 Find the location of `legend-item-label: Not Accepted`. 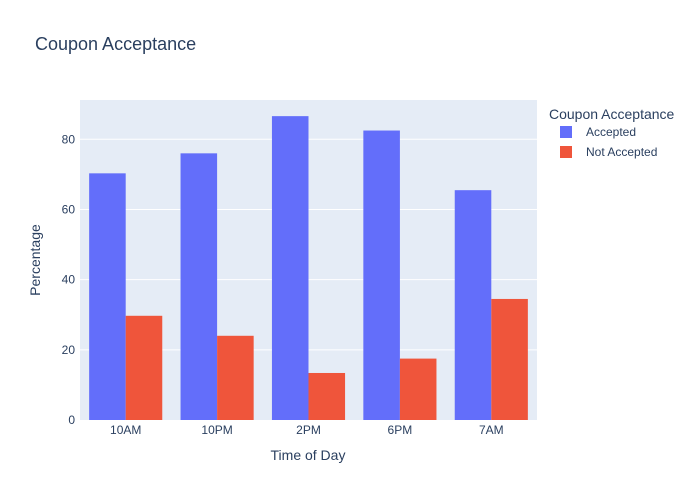

legend-item-label: Not Accepted is located at coordinates (621, 152).